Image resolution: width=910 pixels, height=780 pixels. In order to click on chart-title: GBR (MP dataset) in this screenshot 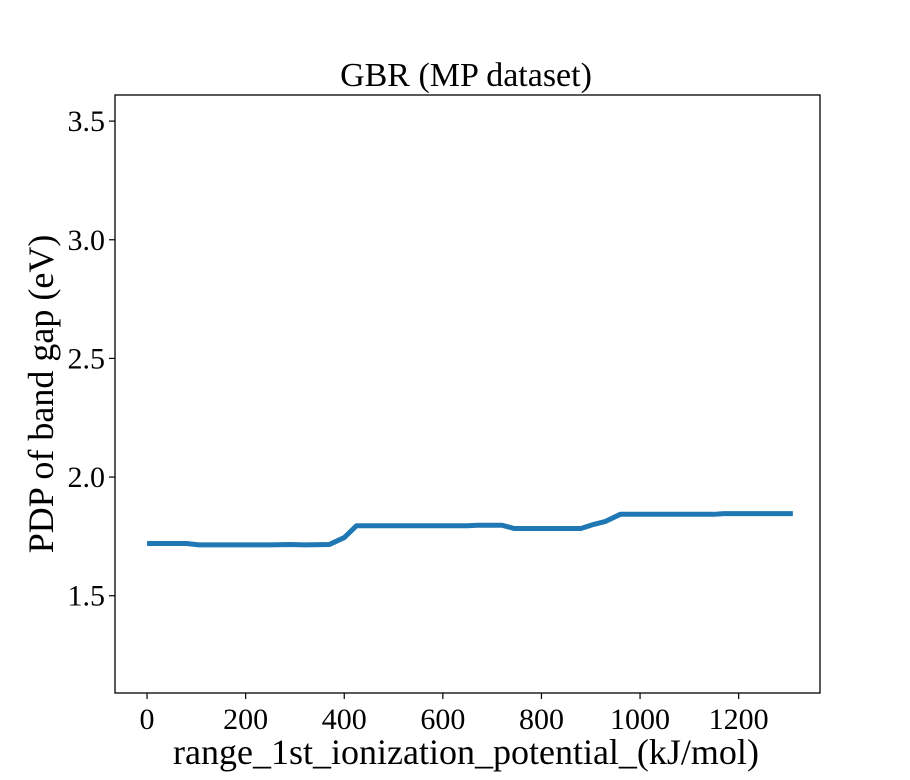, I will do `click(466, 75)`.